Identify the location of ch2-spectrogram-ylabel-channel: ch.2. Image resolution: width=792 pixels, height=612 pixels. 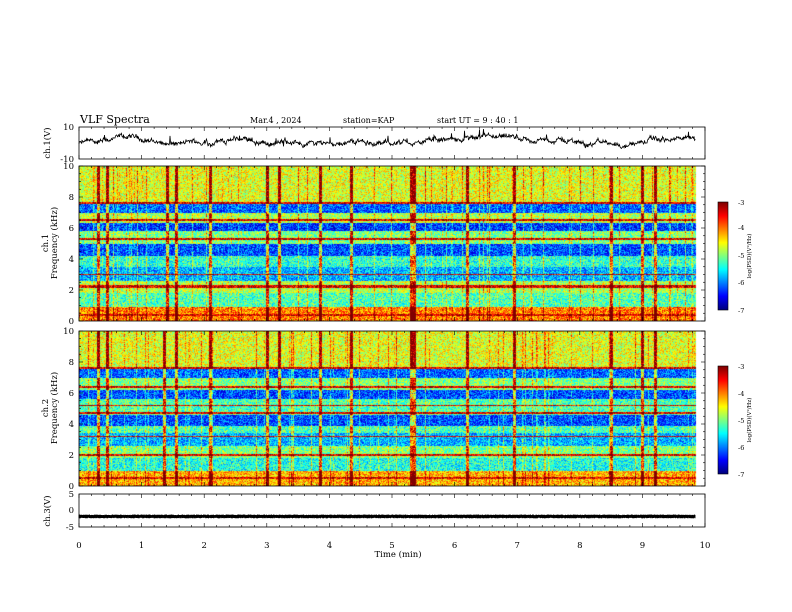
(46, 408).